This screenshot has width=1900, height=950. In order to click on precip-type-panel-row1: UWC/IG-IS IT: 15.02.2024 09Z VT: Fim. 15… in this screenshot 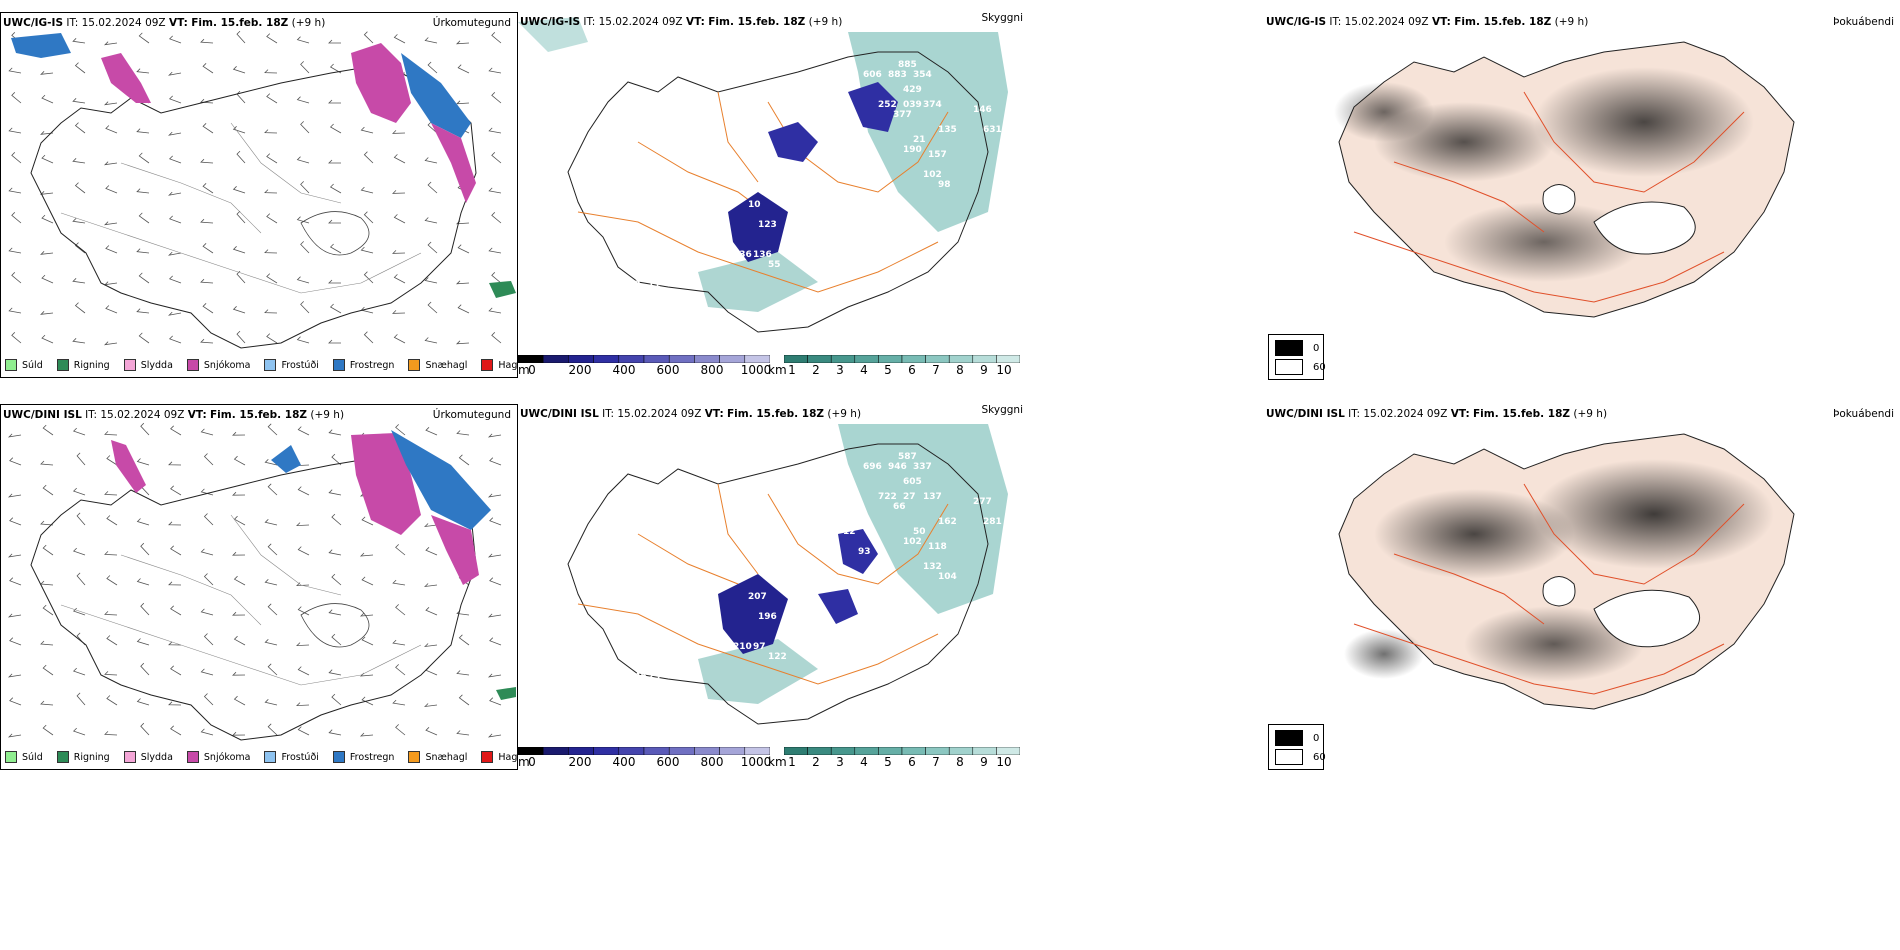, I will do `click(259, 195)`.